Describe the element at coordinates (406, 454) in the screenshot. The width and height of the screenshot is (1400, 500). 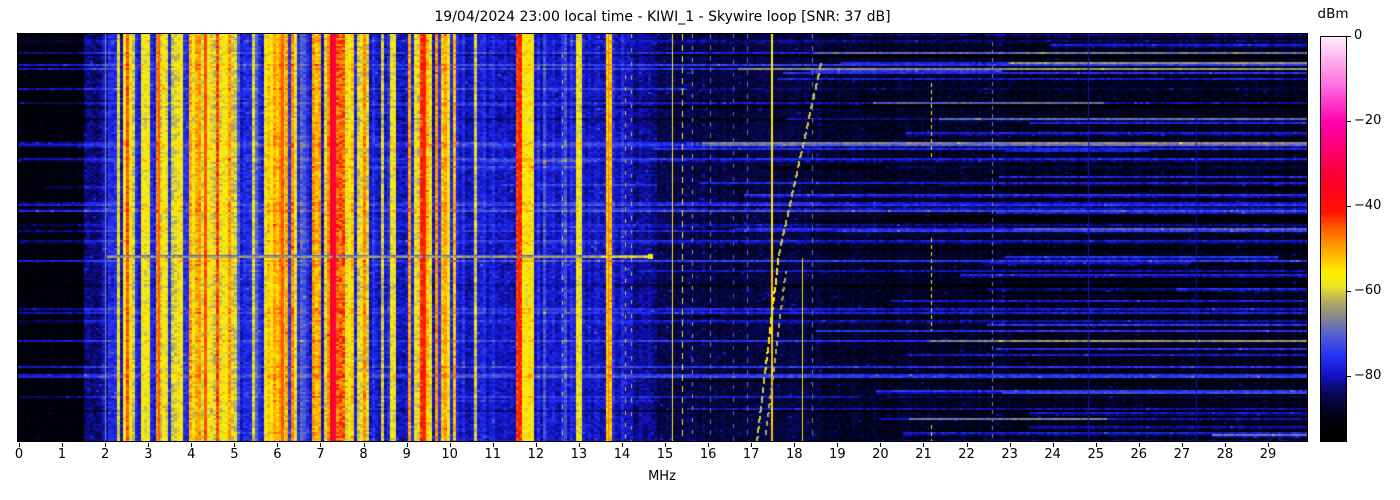
I see `x-tick-label: 9` at that location.